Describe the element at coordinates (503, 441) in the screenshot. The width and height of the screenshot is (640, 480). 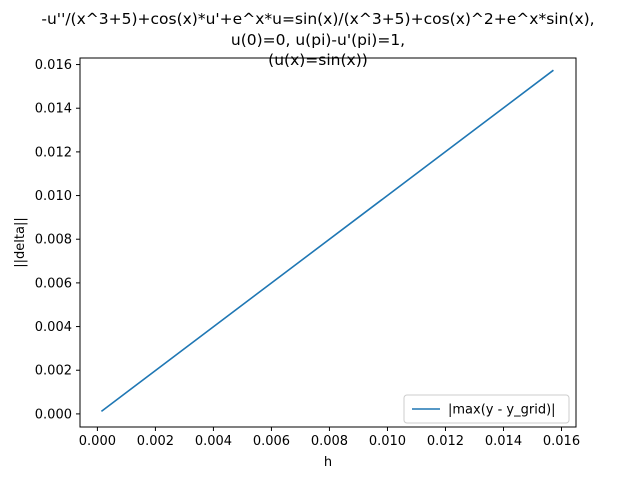
I see `x-tick-label: 0.014` at that location.